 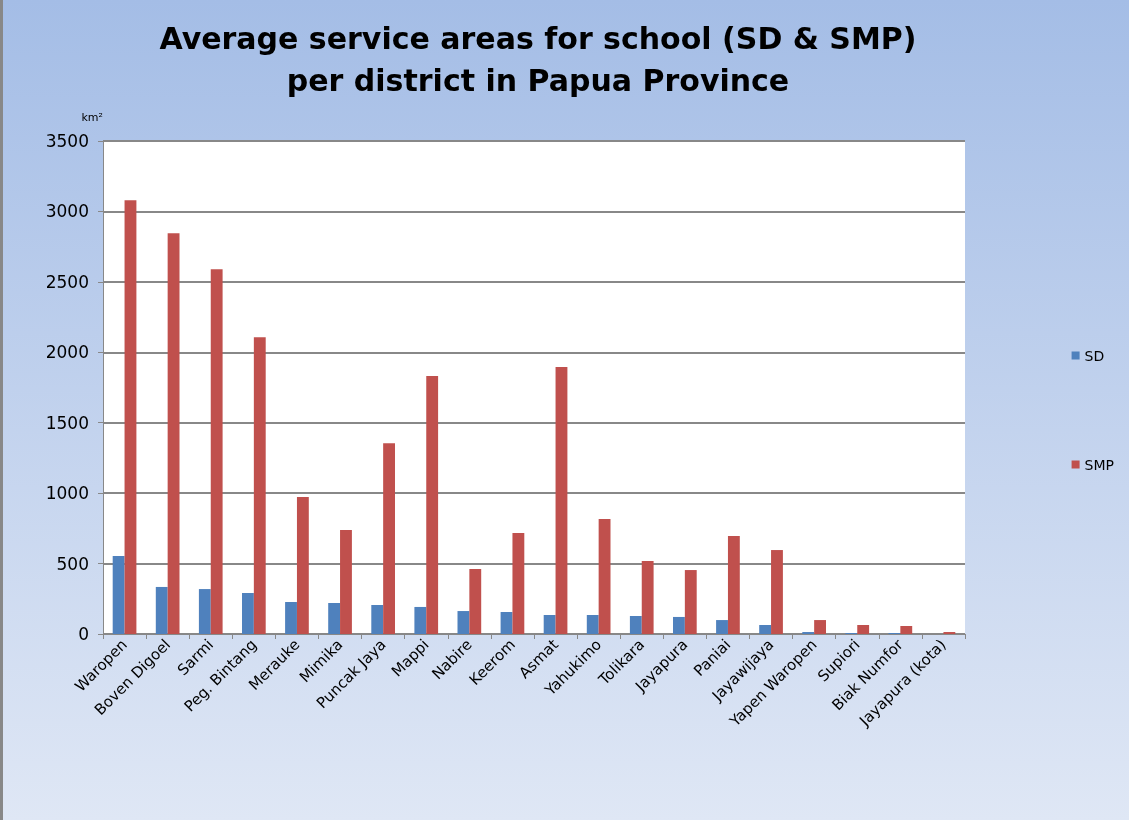 What do you see at coordinates (92, 117) in the screenshot?
I see `y-axis-title: km²` at bounding box center [92, 117].